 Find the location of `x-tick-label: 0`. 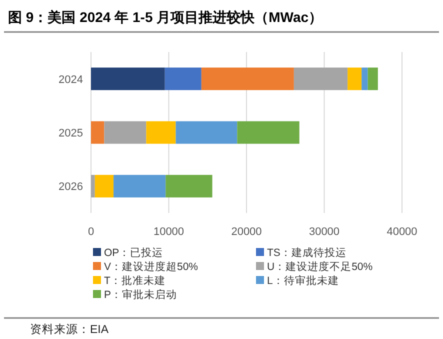

x-tick-label: 0 is located at coordinates (91, 232).